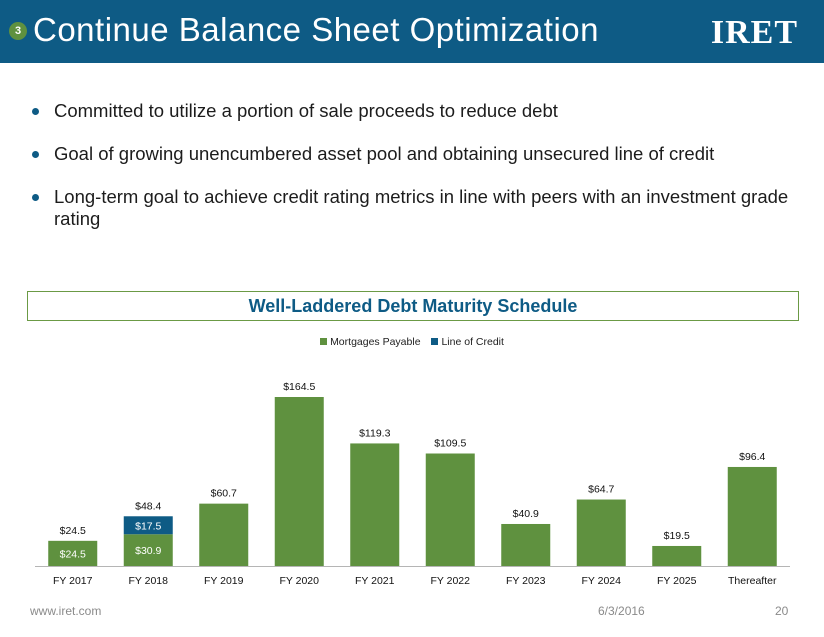 The height and width of the screenshot is (637, 824). I want to click on legend-item-line-of-credit: Line of Credit, so click(467, 342).